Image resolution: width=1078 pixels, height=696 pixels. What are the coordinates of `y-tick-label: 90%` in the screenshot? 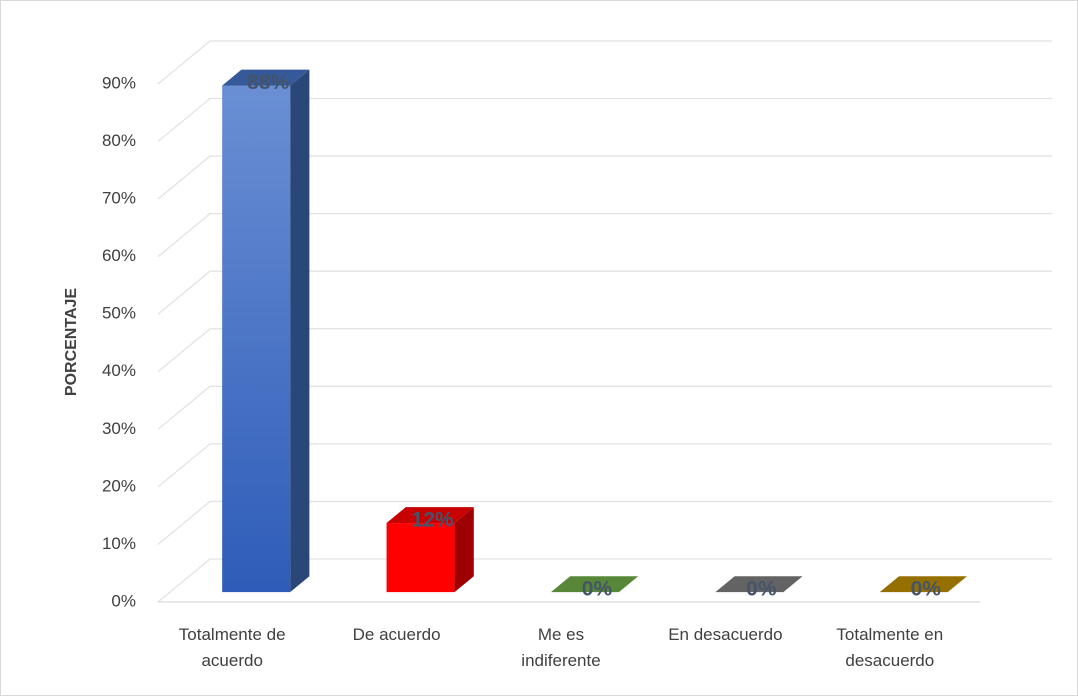 It's located at (119, 82).